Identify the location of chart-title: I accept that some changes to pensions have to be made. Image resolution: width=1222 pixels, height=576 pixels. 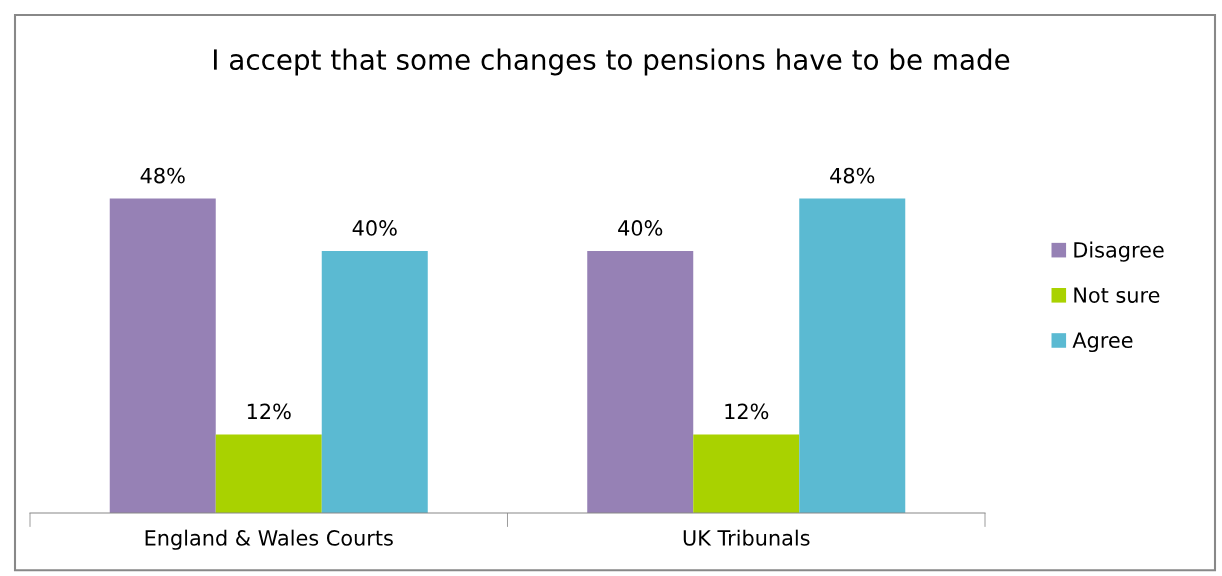
(612, 62).